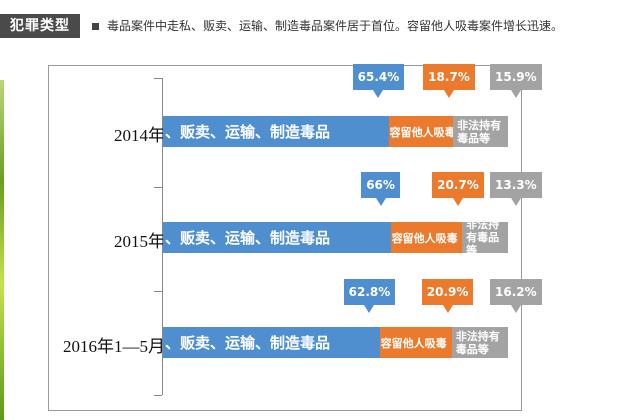 This screenshot has height=420, width=640. Describe the element at coordinates (369, 296) in the screenshot. I see `value-callout: 62.8%` at that location.